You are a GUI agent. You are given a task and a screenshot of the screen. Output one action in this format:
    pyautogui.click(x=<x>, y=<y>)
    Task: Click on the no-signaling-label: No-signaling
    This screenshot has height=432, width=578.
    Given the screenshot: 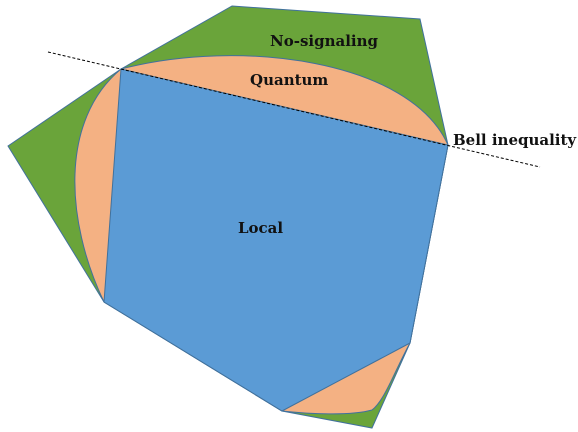 What is the action you would take?
    pyautogui.click(x=324, y=41)
    